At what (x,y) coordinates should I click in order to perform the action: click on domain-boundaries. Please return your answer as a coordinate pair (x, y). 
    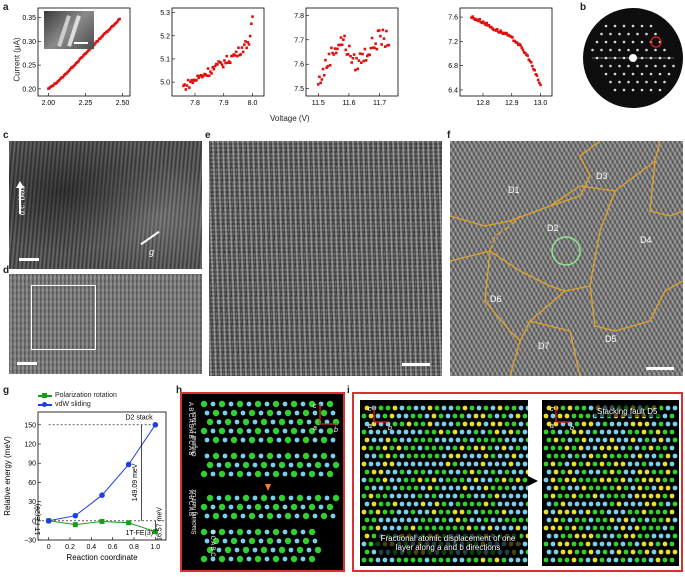
    Looking at the image, I should click on (566, 258).